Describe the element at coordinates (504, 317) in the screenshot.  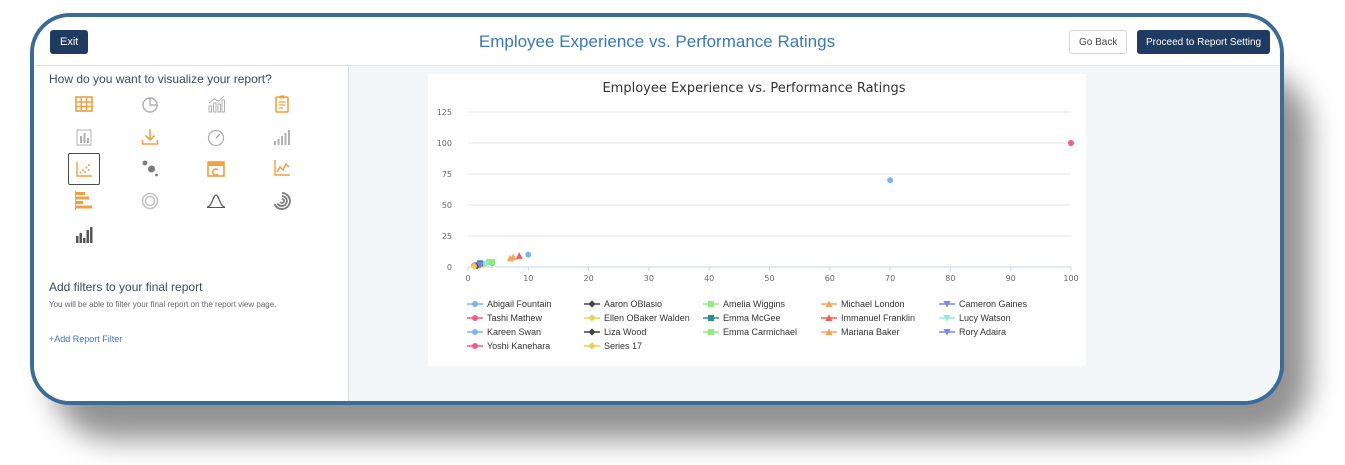
I see `legend-item: Tashi Mathew` at that location.